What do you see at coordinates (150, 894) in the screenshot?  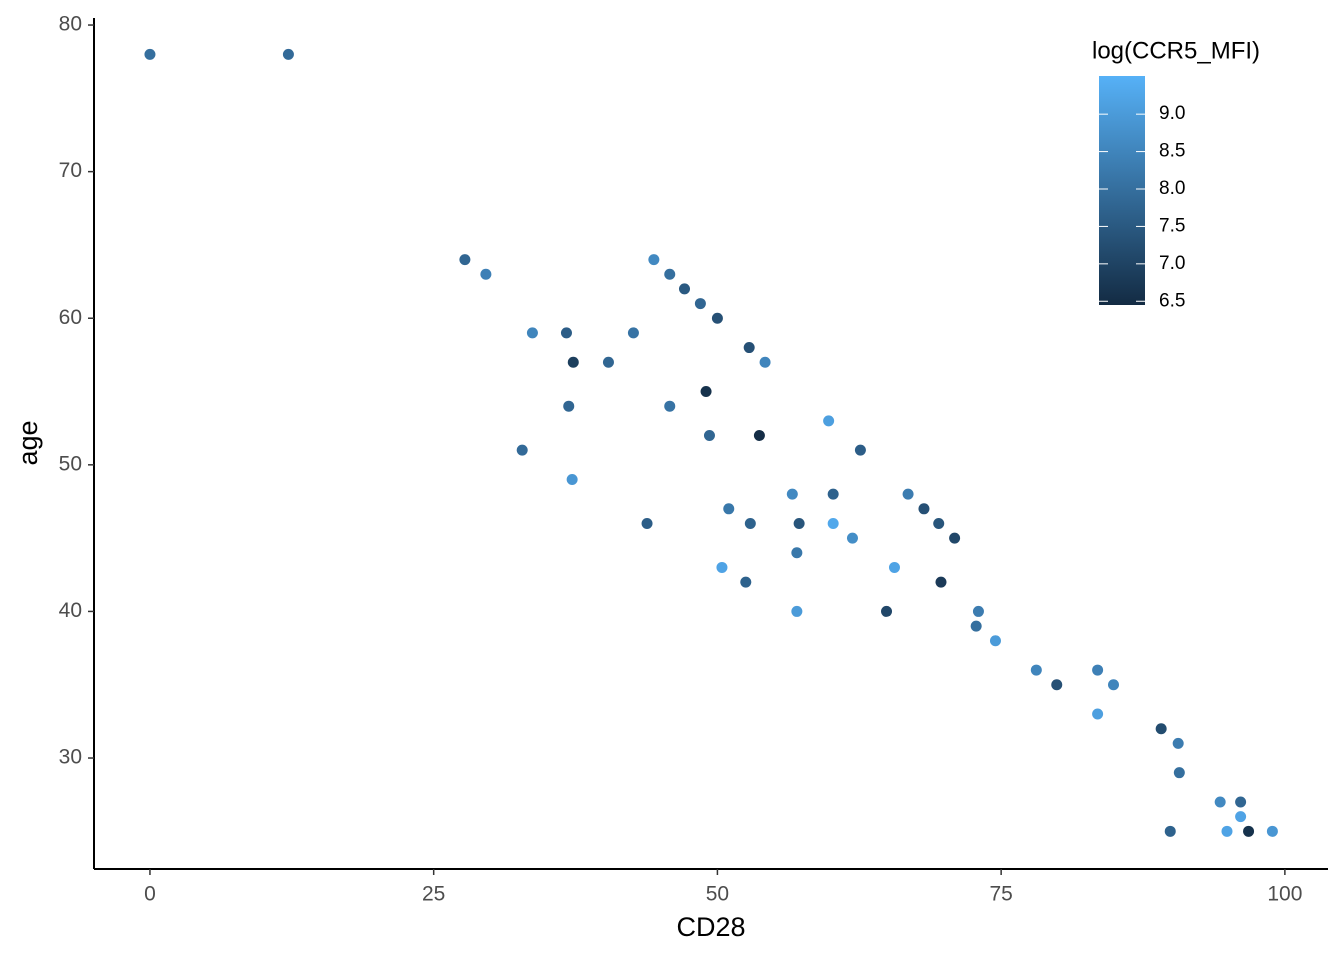 I see `x-tick-label: 0` at bounding box center [150, 894].